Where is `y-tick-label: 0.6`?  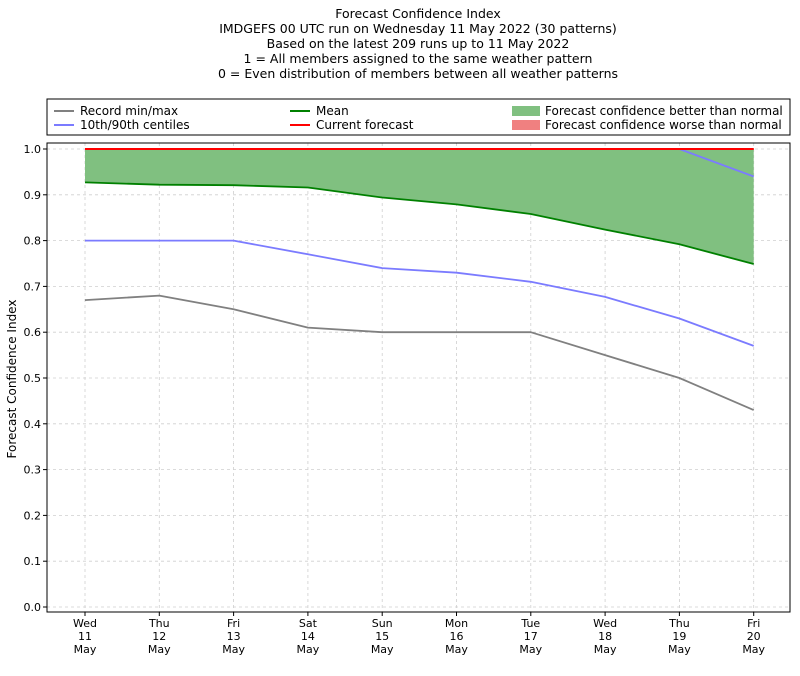 y-tick-label: 0.6 is located at coordinates (33, 332).